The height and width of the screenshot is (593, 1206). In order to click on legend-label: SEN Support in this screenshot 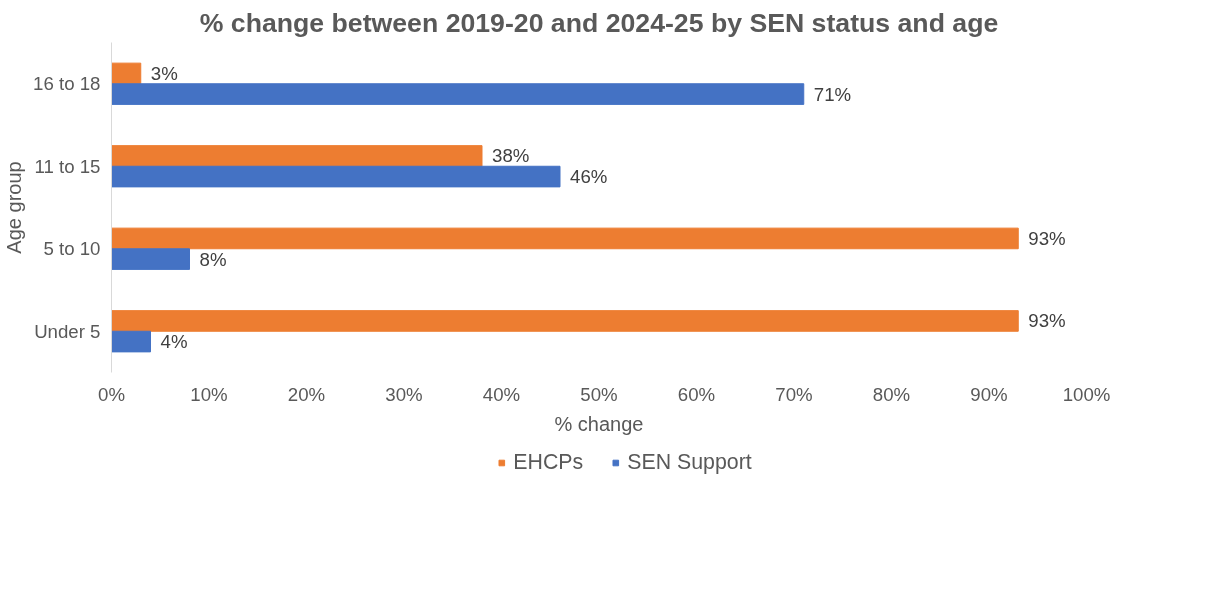, I will do `click(689, 462)`.